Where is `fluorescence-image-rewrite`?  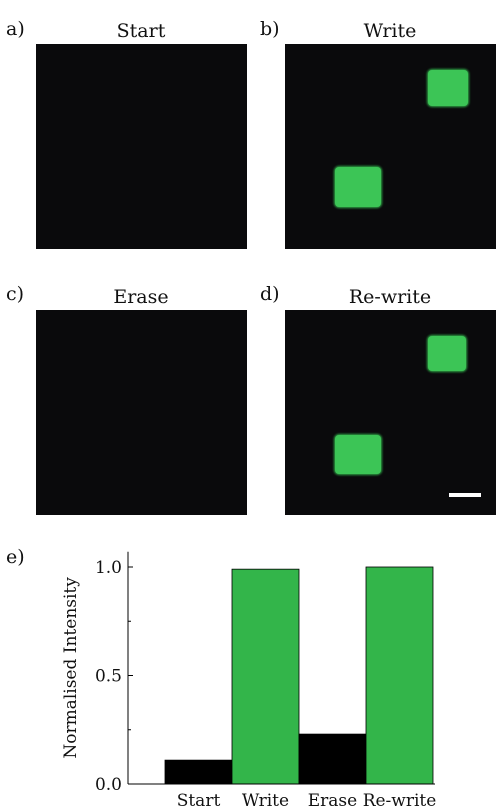
fluorescence-image-rewrite is located at coordinates (390, 412).